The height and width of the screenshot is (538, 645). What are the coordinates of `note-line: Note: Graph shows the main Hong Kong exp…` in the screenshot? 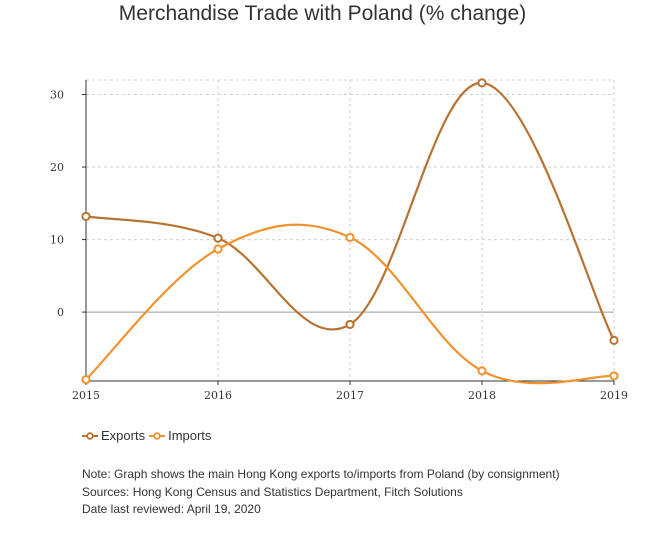 It's located at (321, 474).